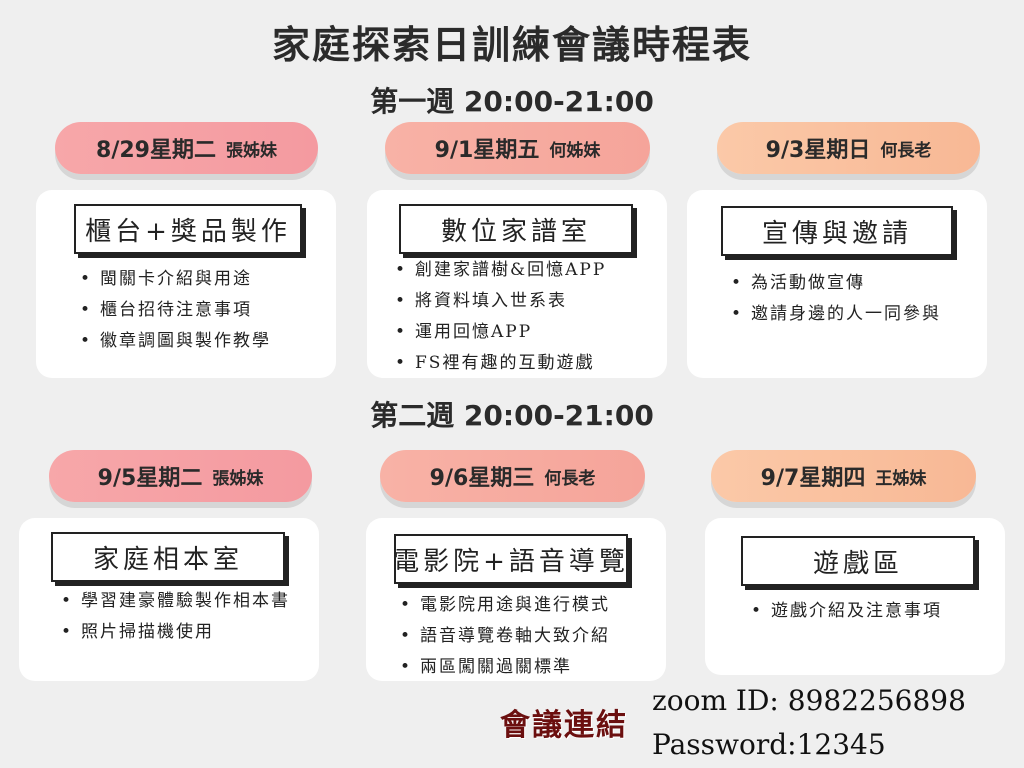 This screenshot has width=1024, height=768. What do you see at coordinates (512, 415) in the screenshot?
I see `week-2-heading: 第二週 20:00-21:00` at bounding box center [512, 415].